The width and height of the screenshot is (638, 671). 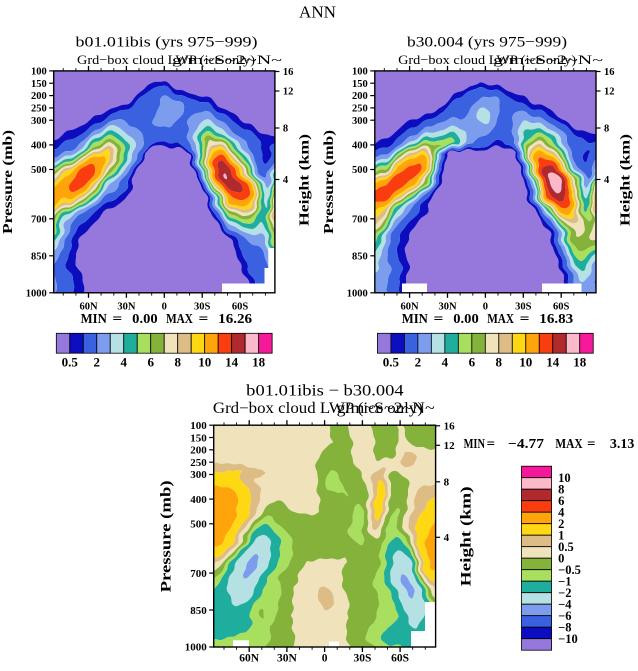 What do you see at coordinates (564, 593) in the screenshot?
I see `svg-text: −2` at bounding box center [564, 593].